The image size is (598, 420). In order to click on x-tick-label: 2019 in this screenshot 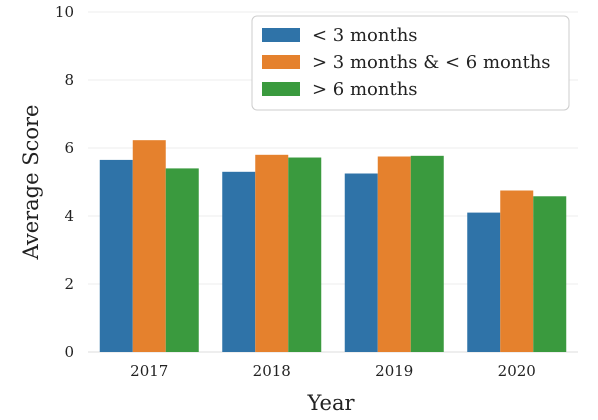, I will do `click(394, 371)`.